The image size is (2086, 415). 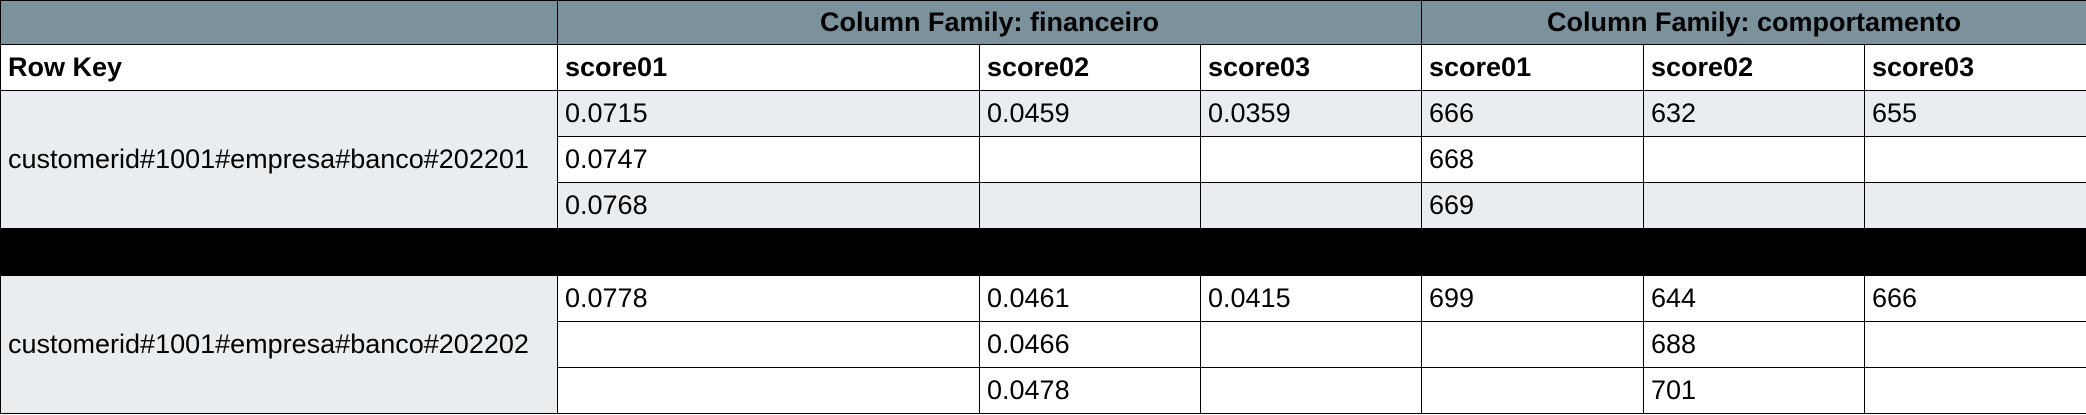 What do you see at coordinates (1532, 205) in the screenshot?
I see `cell: 669` at bounding box center [1532, 205].